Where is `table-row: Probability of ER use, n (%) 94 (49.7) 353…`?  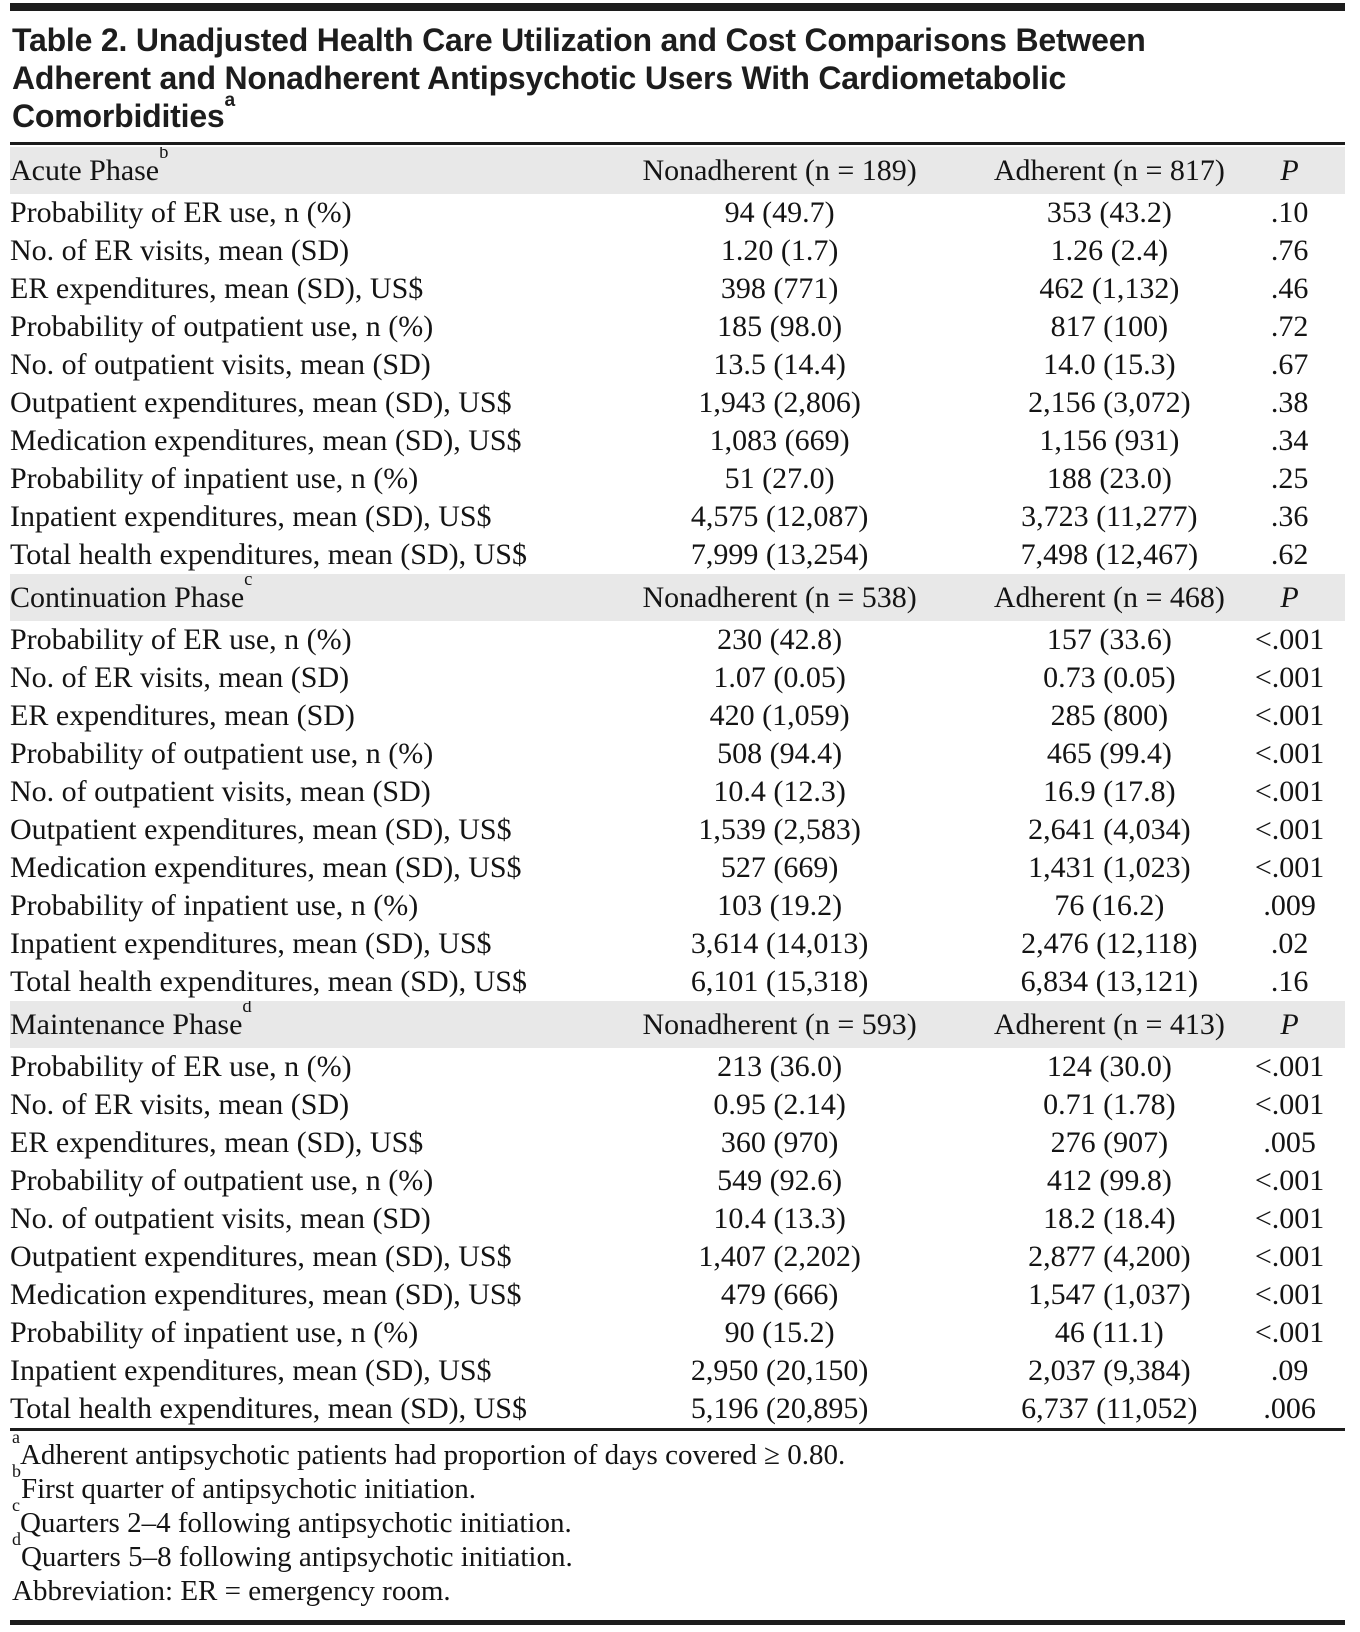
table-row: Probability of ER use, n (%) 94 (49.7) 353… is located at coordinates (677, 213).